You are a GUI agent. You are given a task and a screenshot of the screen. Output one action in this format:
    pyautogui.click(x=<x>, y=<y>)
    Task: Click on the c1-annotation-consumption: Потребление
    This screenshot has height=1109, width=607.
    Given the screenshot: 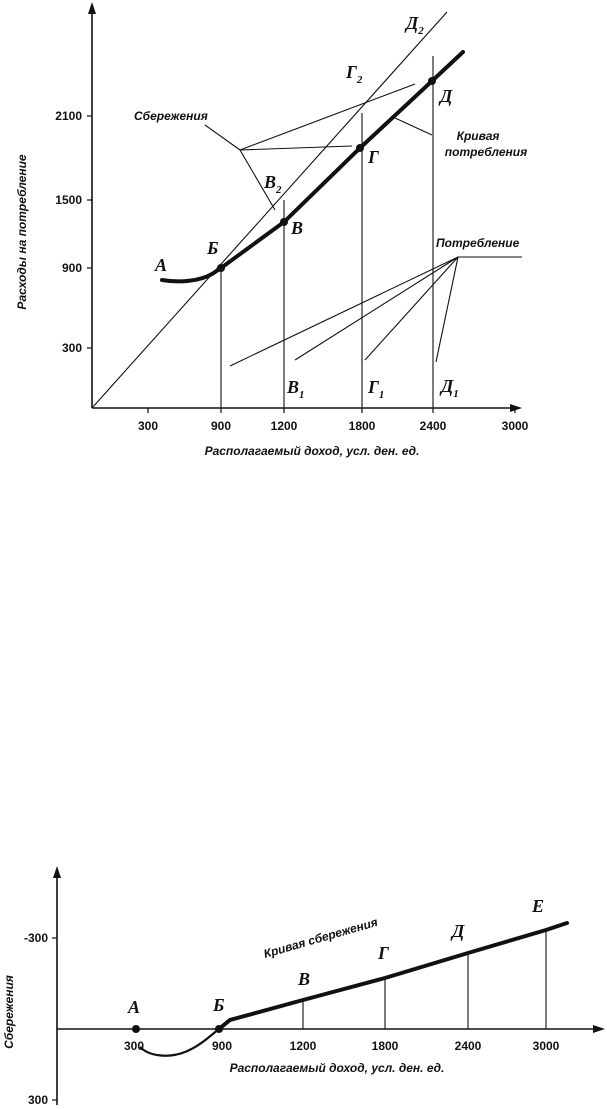 What is the action you would take?
    pyautogui.click(x=478, y=243)
    